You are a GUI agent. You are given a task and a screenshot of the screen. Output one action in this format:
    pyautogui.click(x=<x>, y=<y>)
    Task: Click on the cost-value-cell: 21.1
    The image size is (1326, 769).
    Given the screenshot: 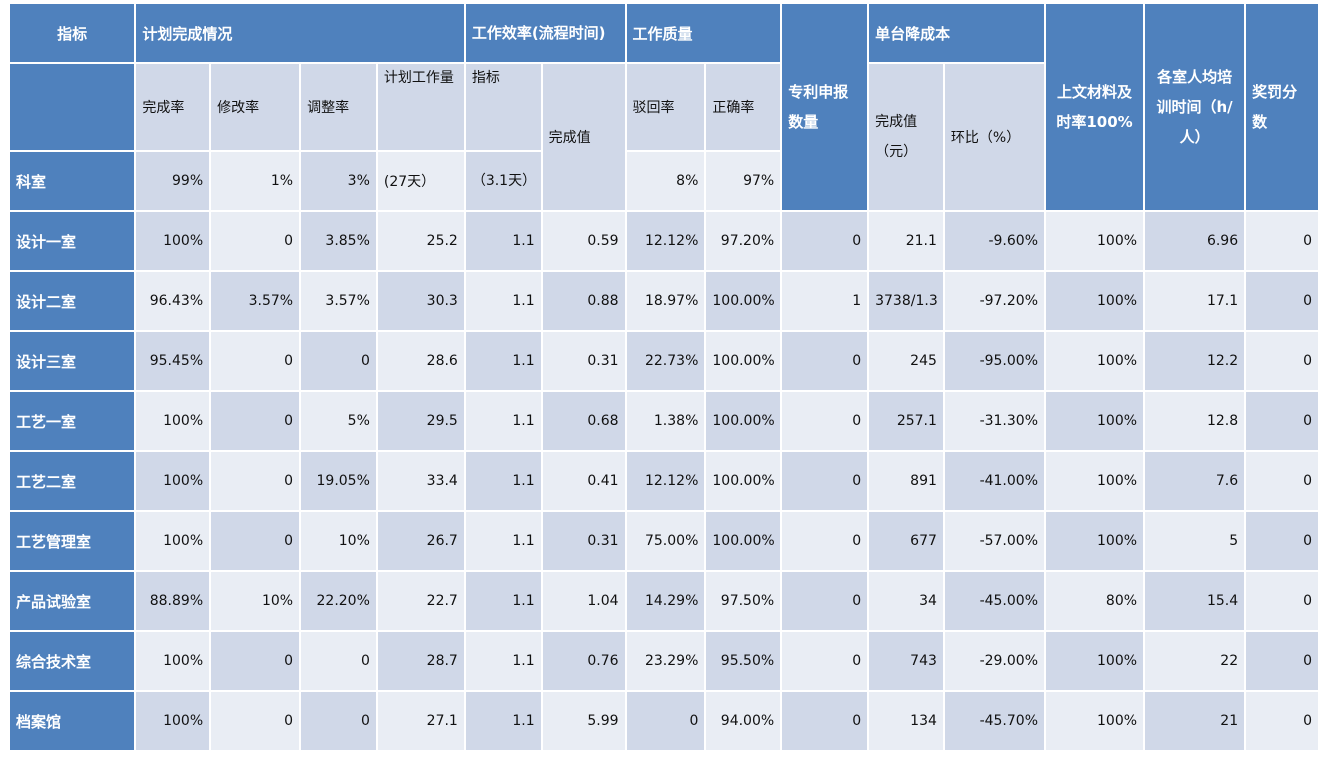 What is the action you would take?
    pyautogui.click(x=906, y=241)
    